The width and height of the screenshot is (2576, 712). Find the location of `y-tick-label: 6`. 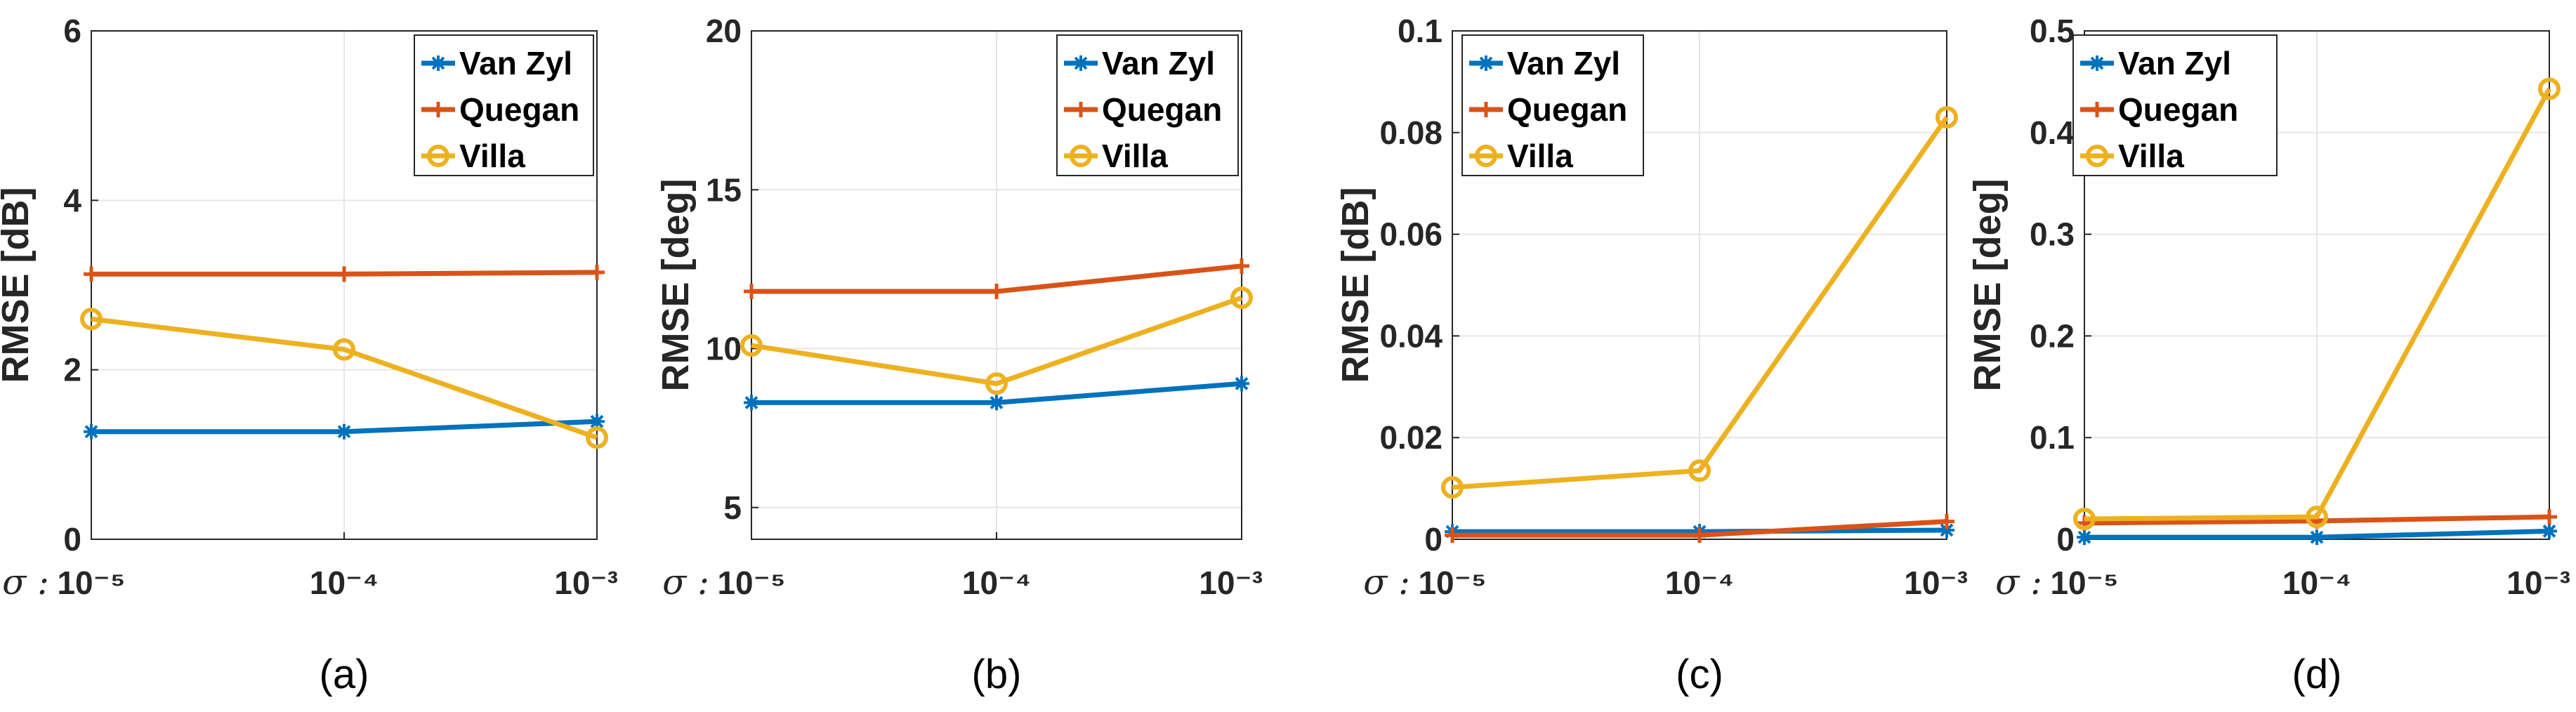

y-tick-label: 6 is located at coordinates (72, 31).